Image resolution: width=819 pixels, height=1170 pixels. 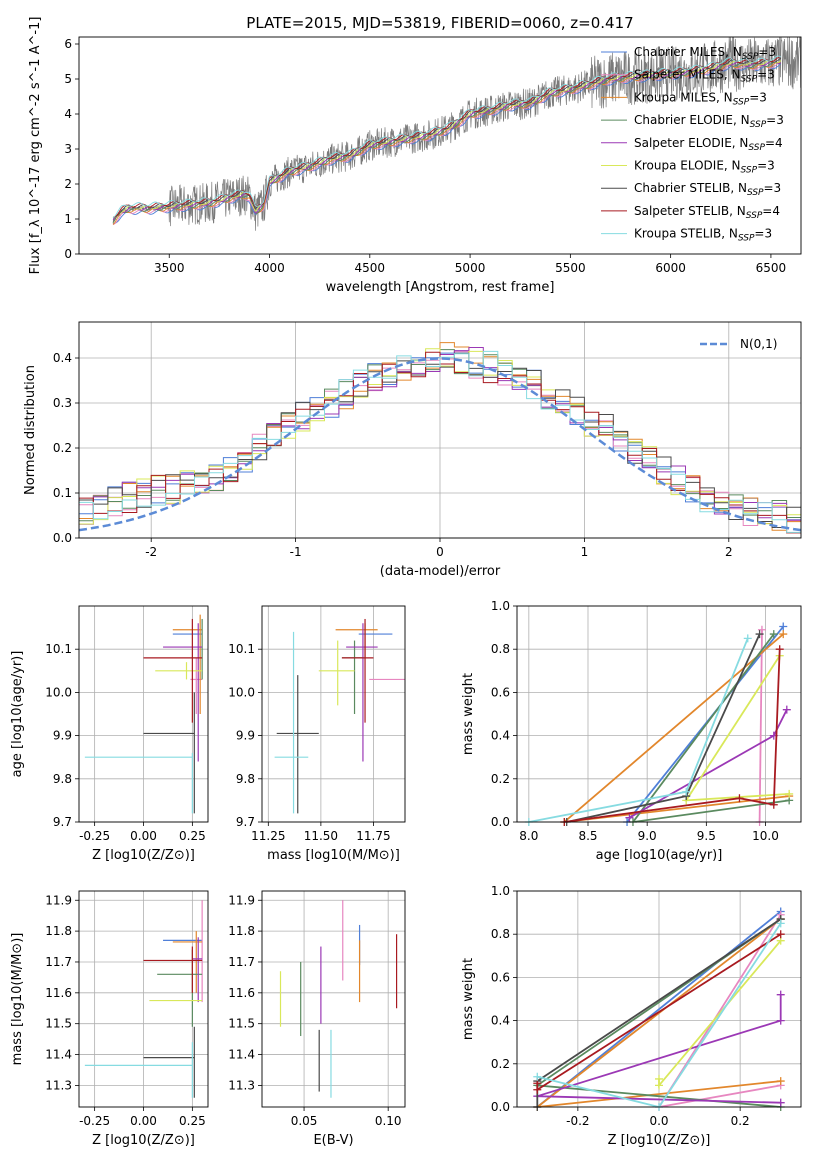 I want to click on x-tick-label: 0.10, so click(x=388, y=1121).